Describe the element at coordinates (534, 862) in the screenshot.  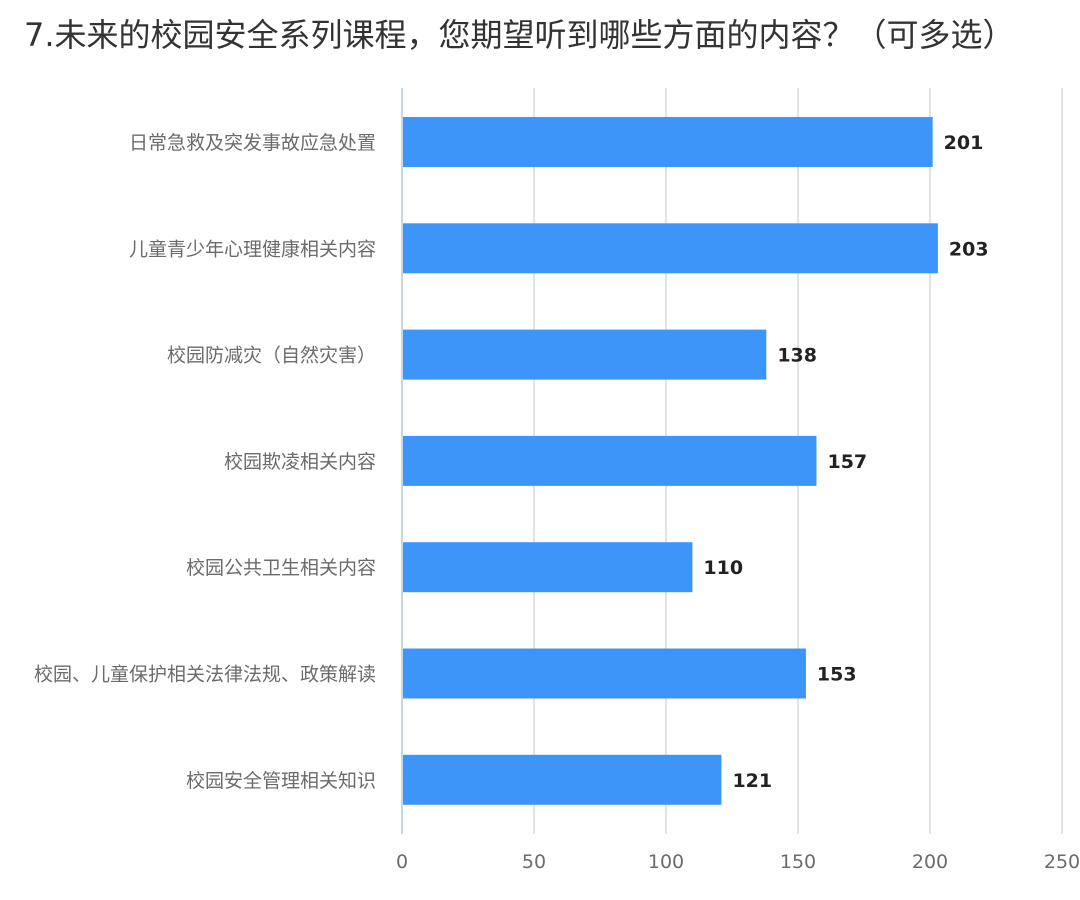
I see `x-tick-label: 50` at that location.